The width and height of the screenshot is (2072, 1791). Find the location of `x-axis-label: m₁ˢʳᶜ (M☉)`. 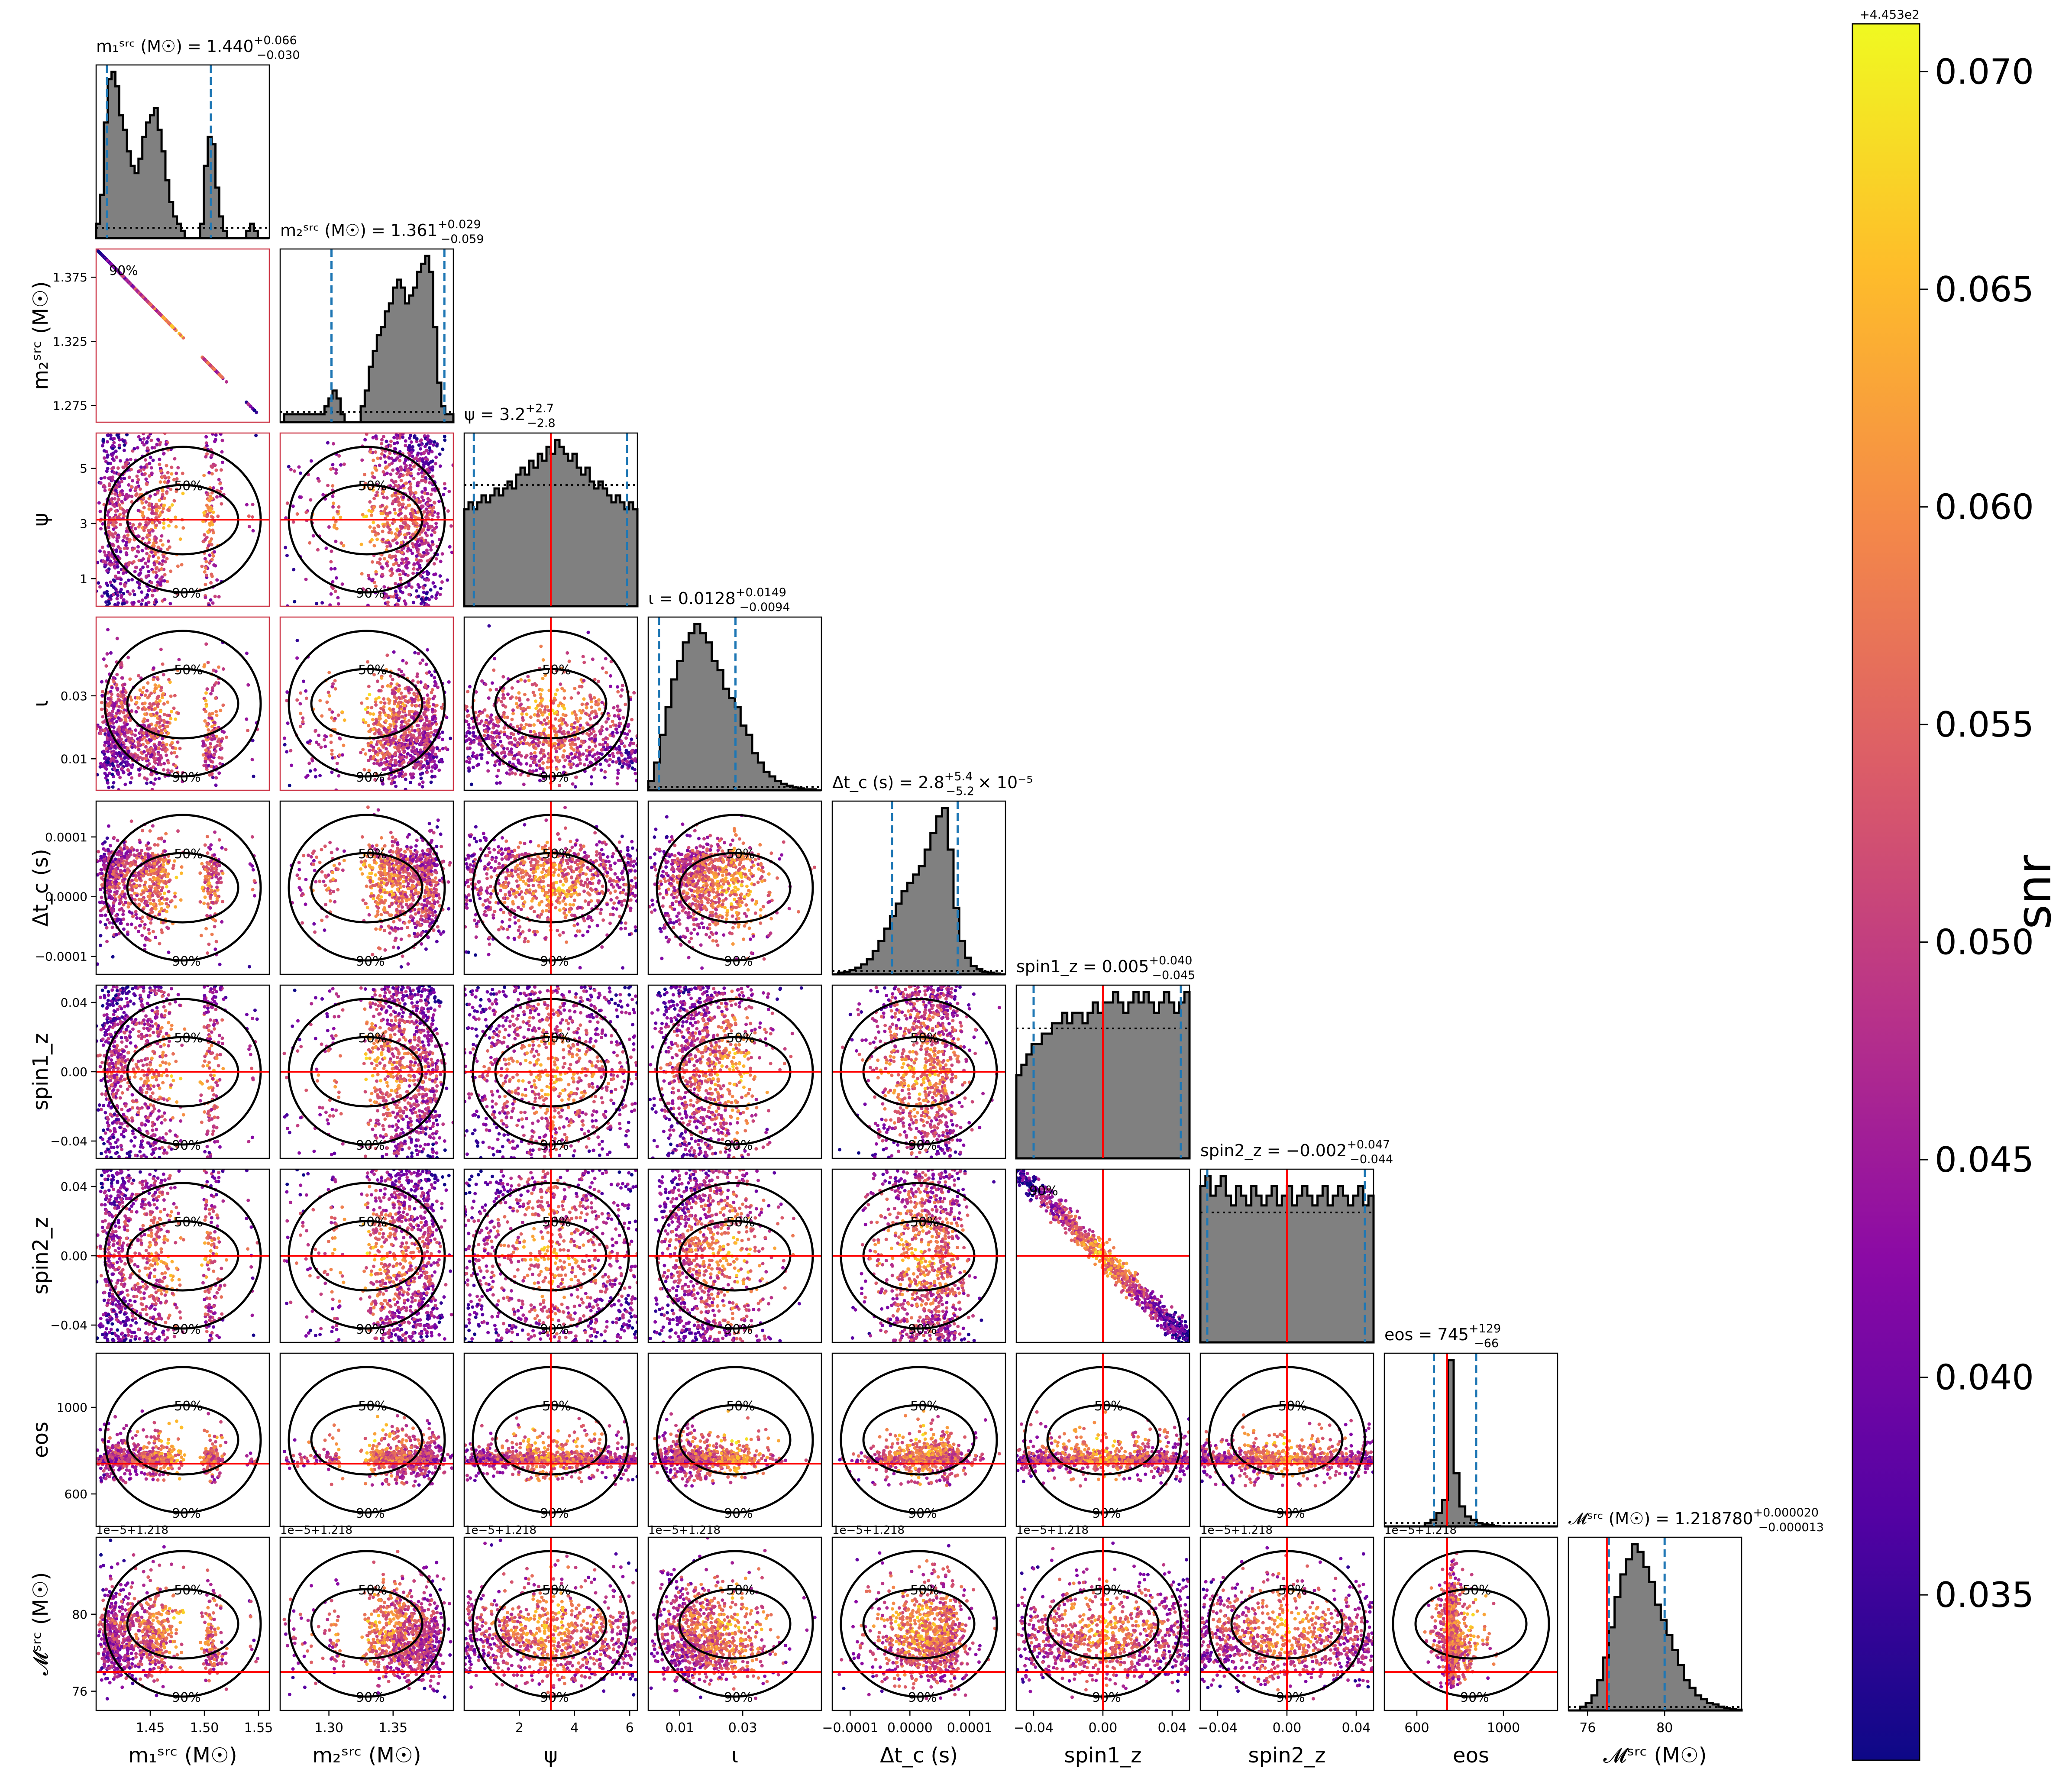

x-axis-label: m₁ˢʳᶜ (M☉) is located at coordinates (182, 1756).